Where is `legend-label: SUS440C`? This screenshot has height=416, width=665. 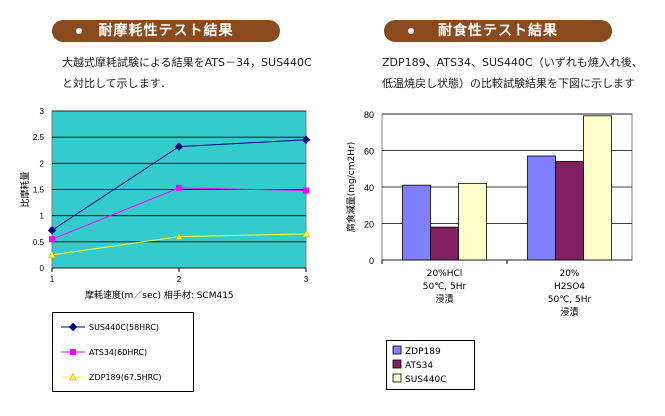
legend-label: SUS440C is located at coordinates (425, 380).